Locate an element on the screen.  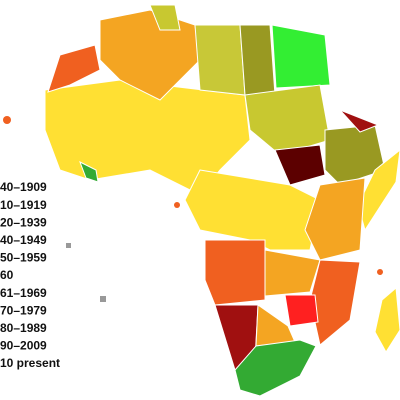
legend-label: 60 is located at coordinates (7, 275).